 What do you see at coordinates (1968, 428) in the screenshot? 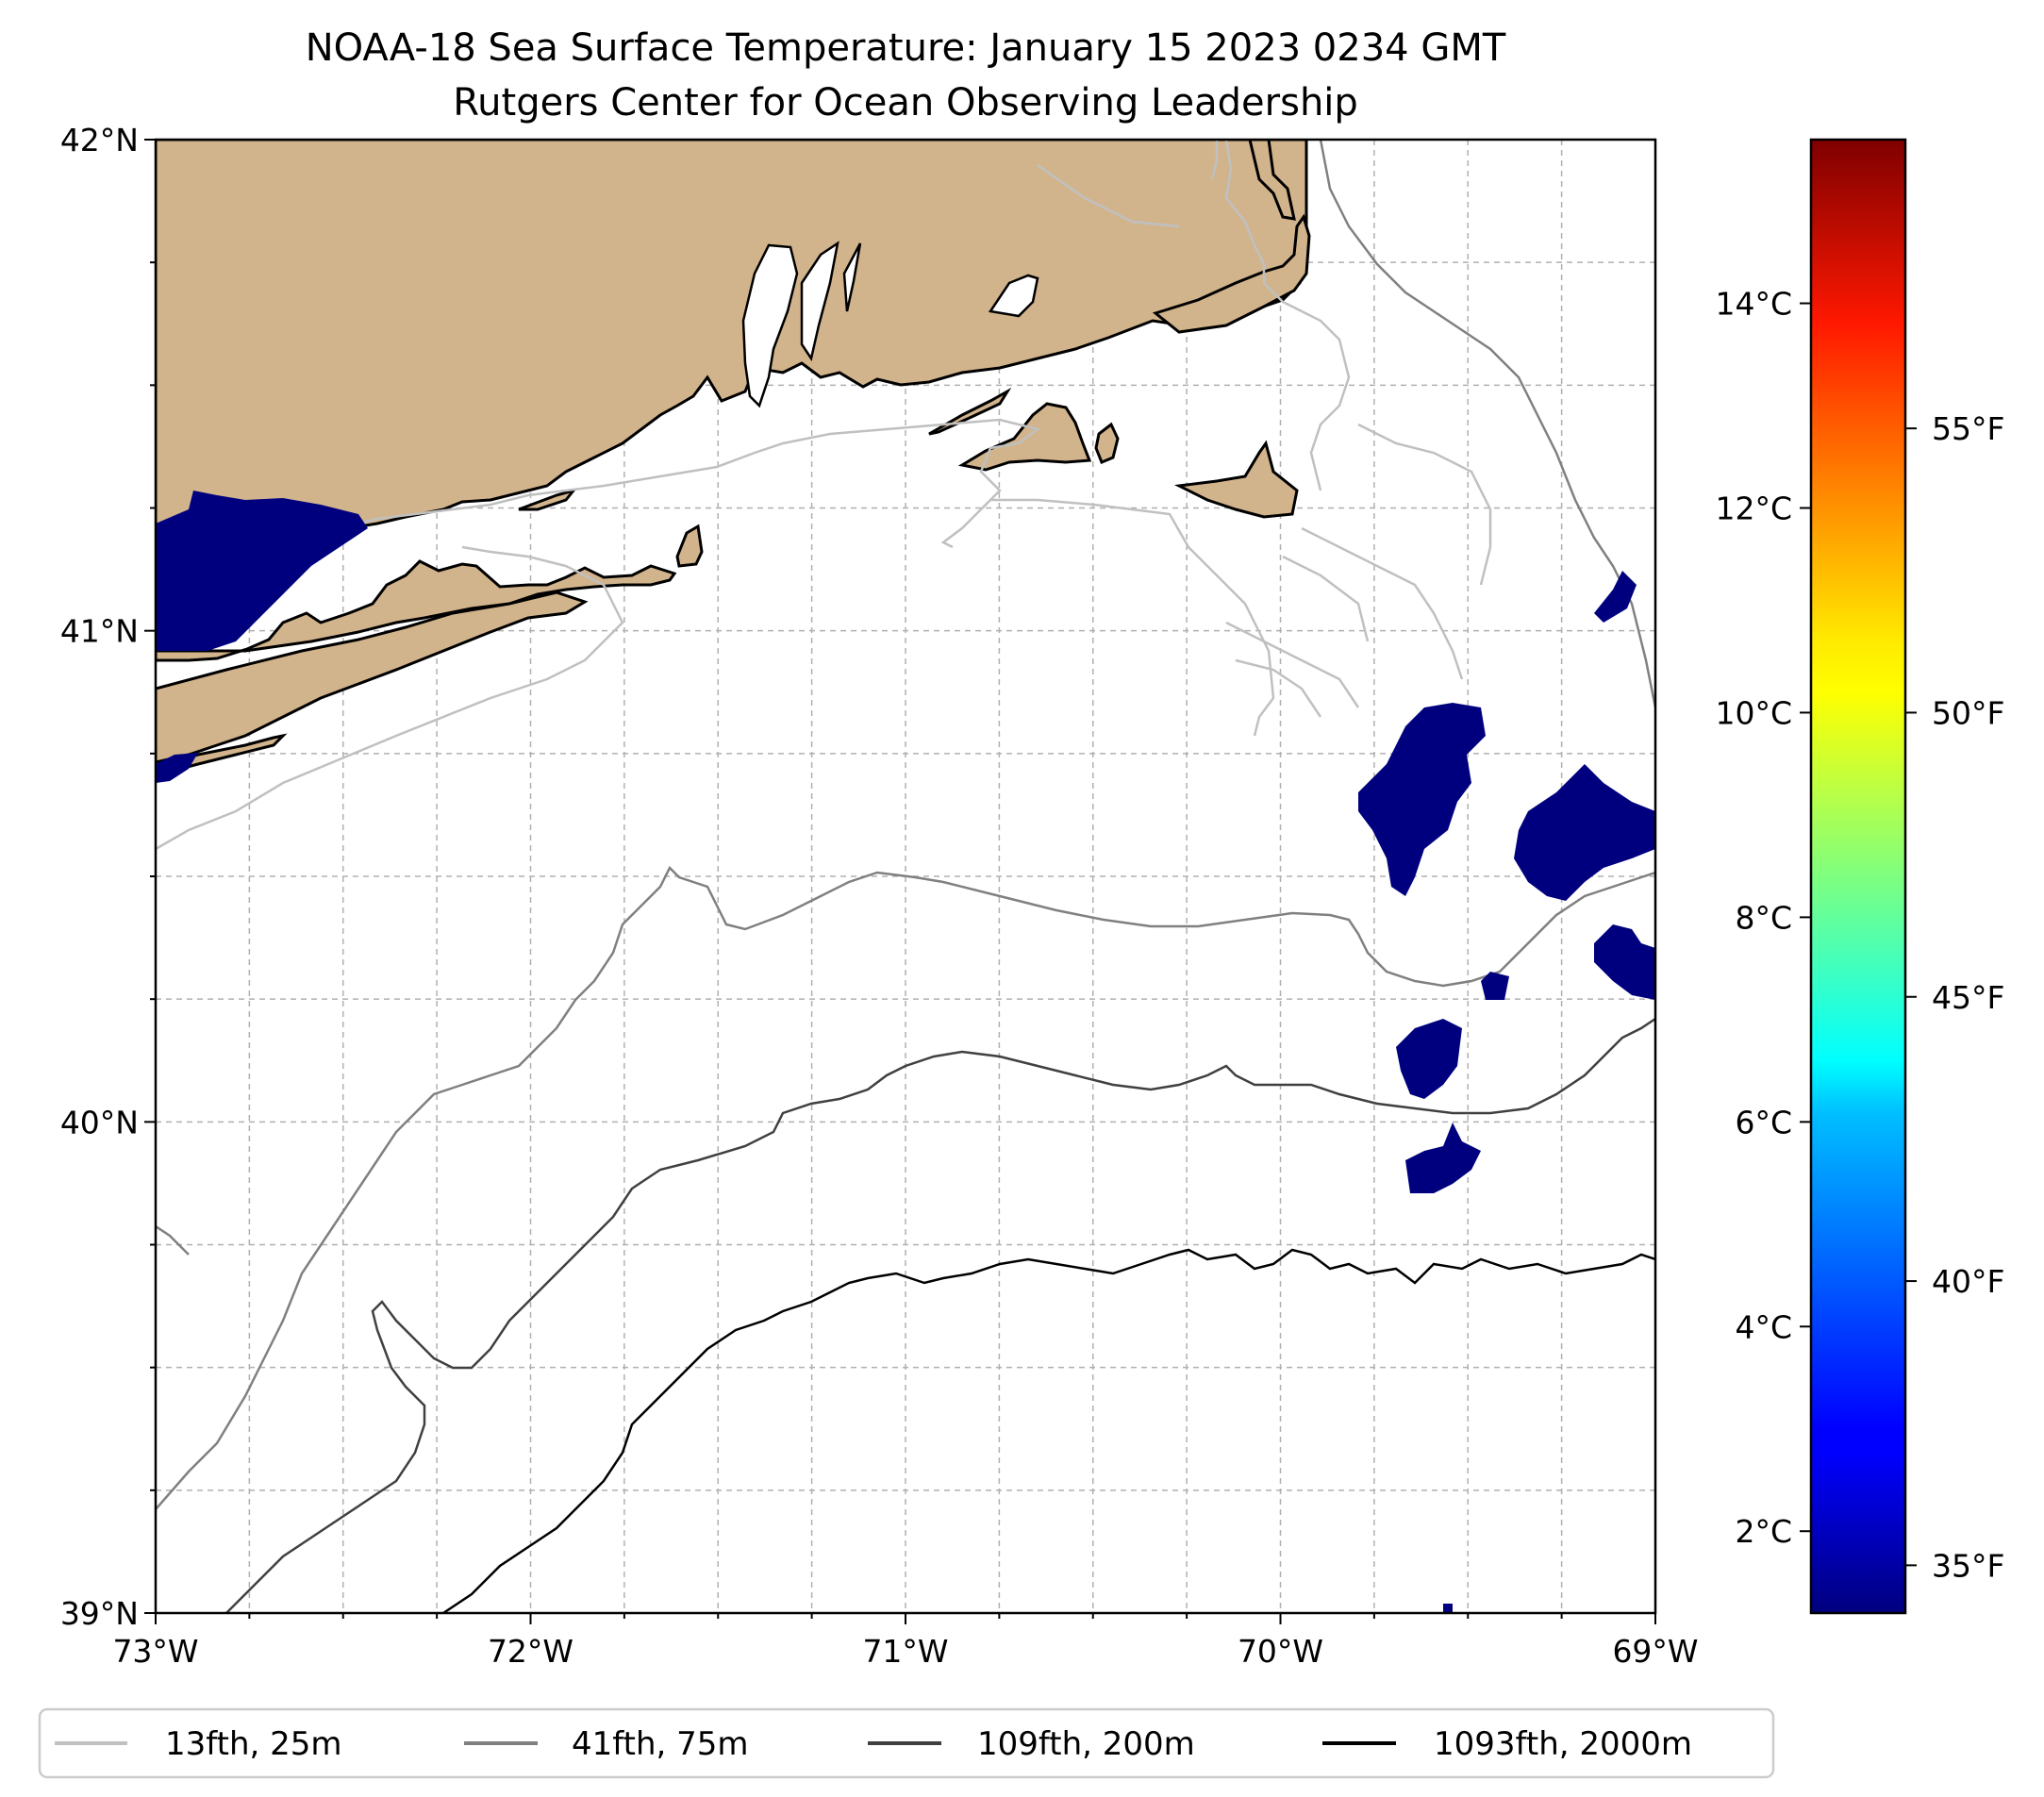
I see `colorbar-fahrenheit-label: 55°F` at bounding box center [1968, 428].